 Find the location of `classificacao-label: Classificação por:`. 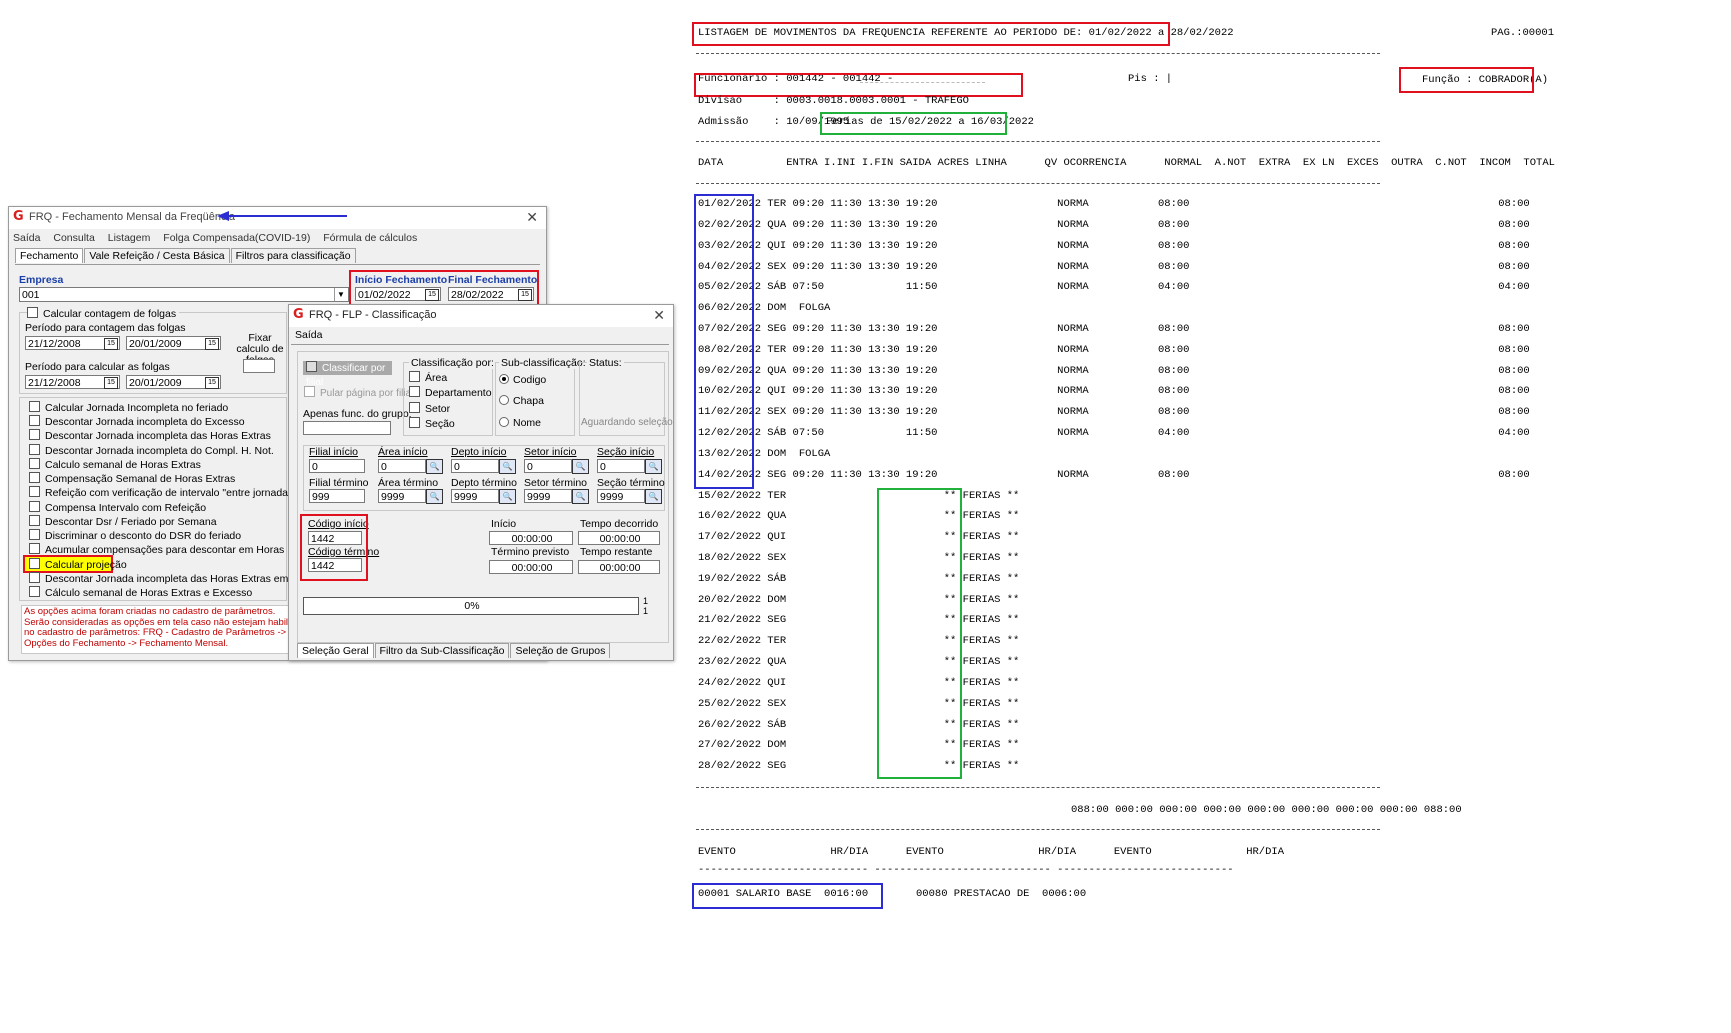

classificacao-label: Classificação por: is located at coordinates (452, 363).